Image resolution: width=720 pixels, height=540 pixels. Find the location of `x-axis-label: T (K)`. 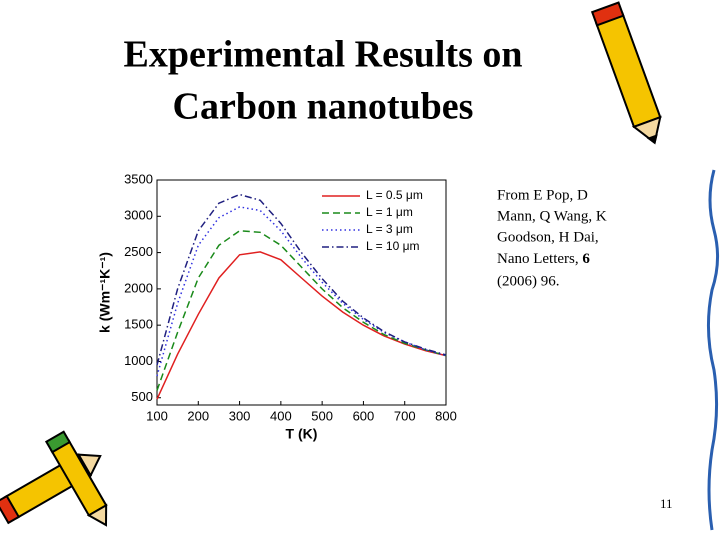

x-axis-label: T (K) is located at coordinates (302, 434).